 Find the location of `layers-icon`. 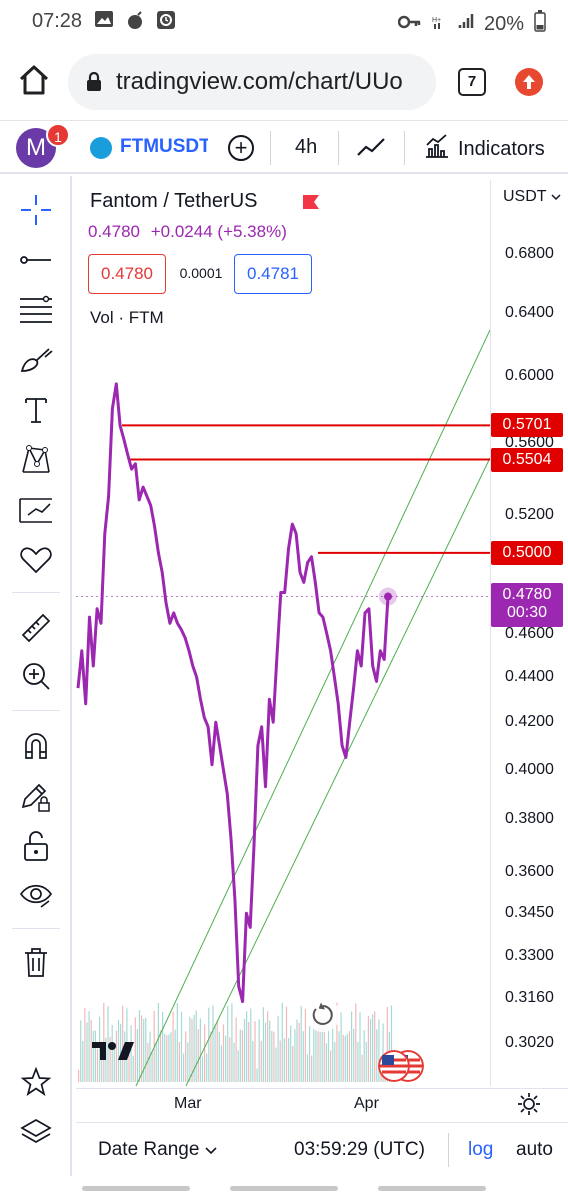

layers-icon is located at coordinates (36, 1132).